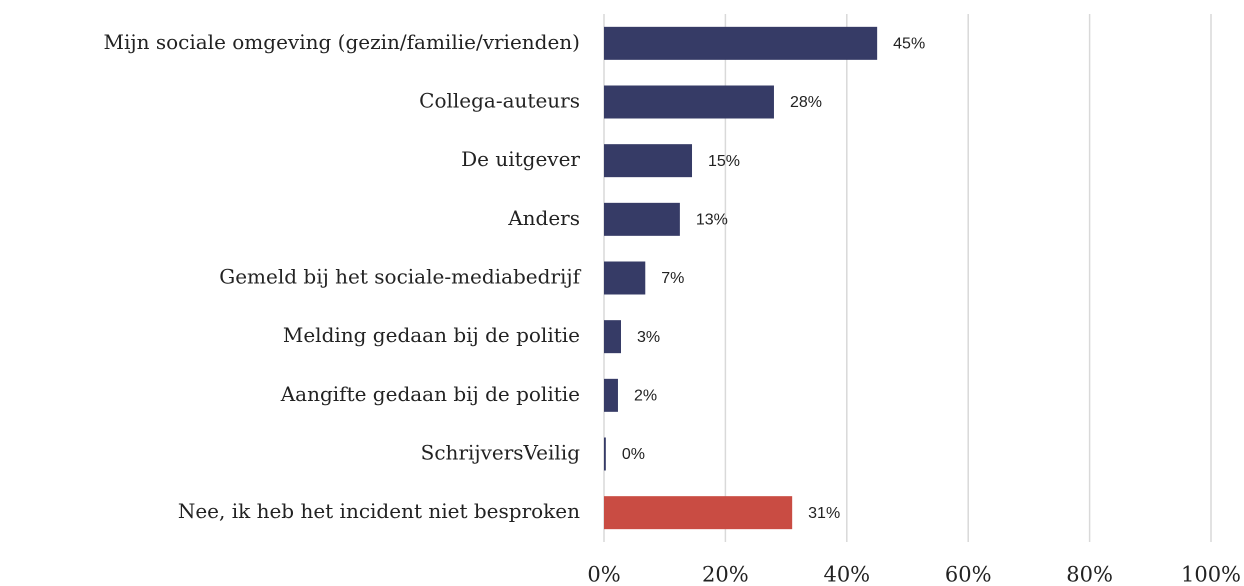 This screenshot has width=1244, height=586. What do you see at coordinates (648, 337) in the screenshot?
I see `value-label: 3%` at bounding box center [648, 337].